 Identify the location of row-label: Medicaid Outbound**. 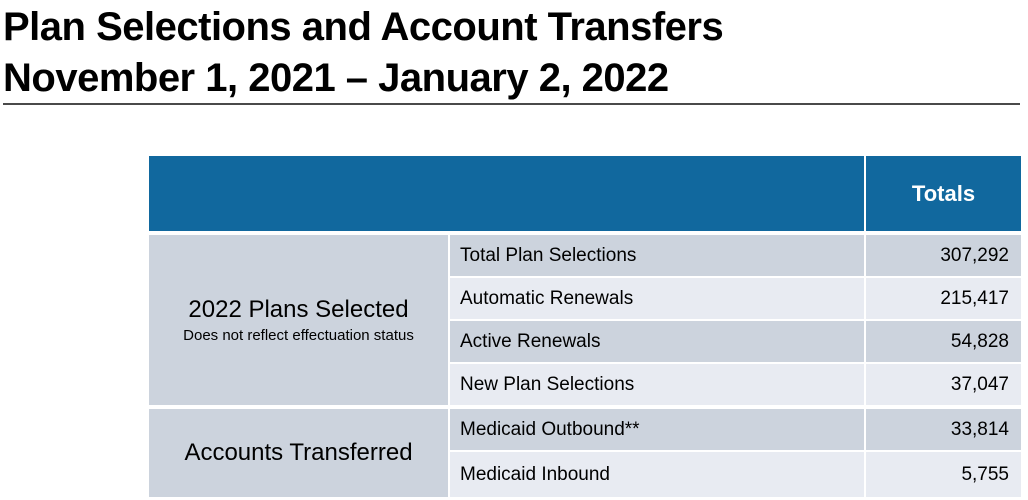
(657, 429).